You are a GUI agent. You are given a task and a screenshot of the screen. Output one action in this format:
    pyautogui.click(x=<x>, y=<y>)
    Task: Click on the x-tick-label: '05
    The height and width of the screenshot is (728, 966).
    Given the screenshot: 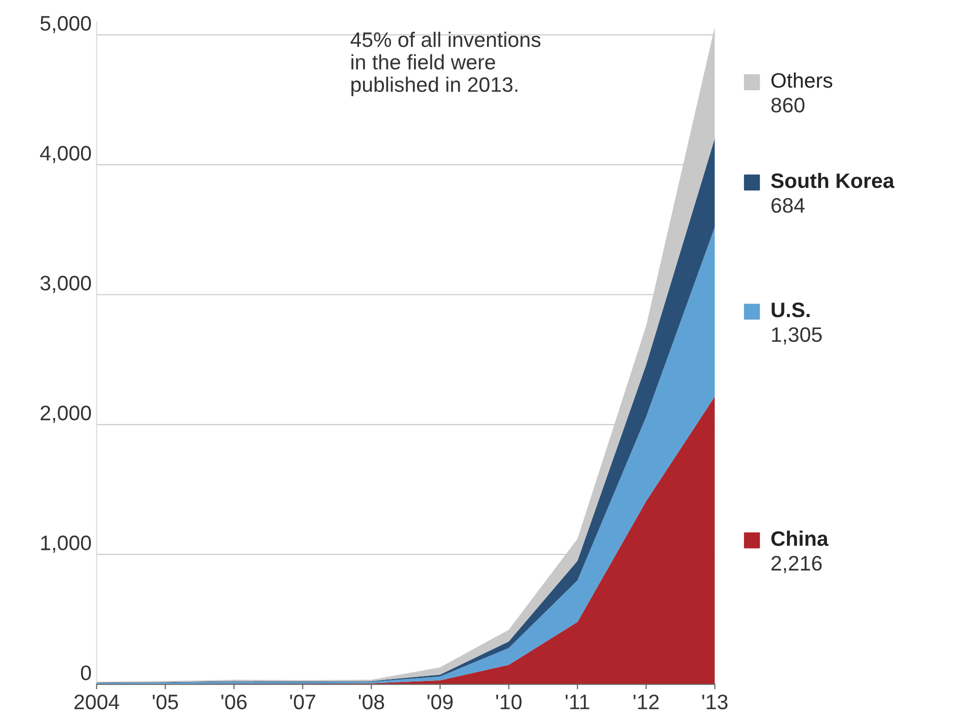 What is the action you would take?
    pyautogui.click(x=165, y=702)
    